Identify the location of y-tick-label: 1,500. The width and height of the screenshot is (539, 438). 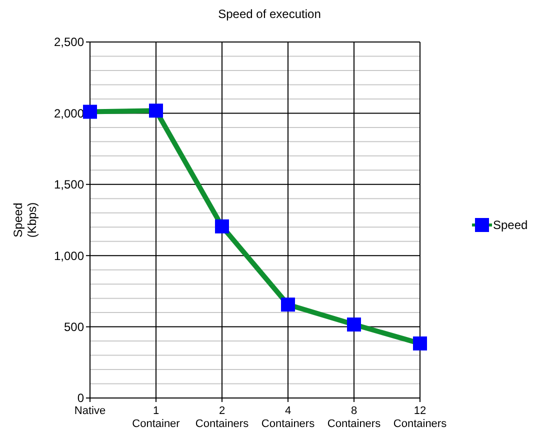
(69, 185).